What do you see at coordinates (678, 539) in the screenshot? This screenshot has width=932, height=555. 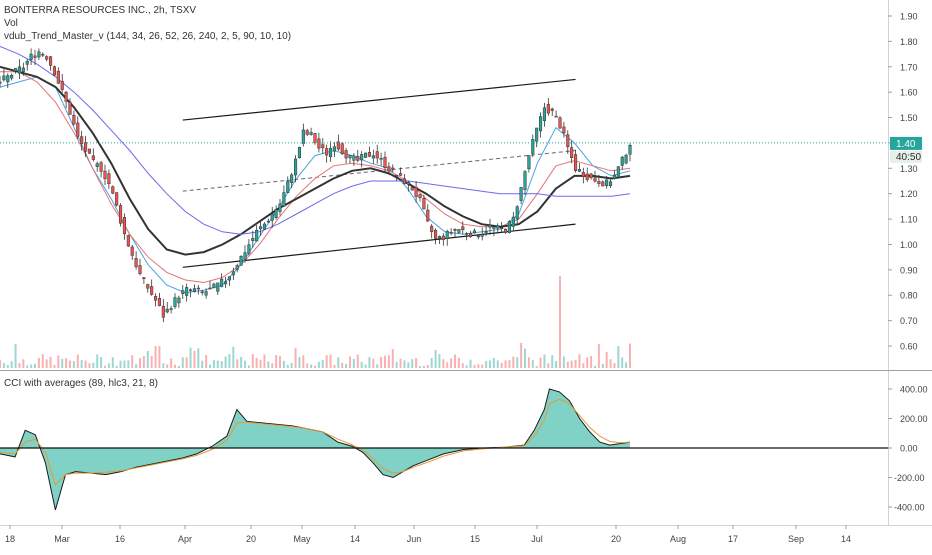 I see `time-tick-label: Aug` at bounding box center [678, 539].